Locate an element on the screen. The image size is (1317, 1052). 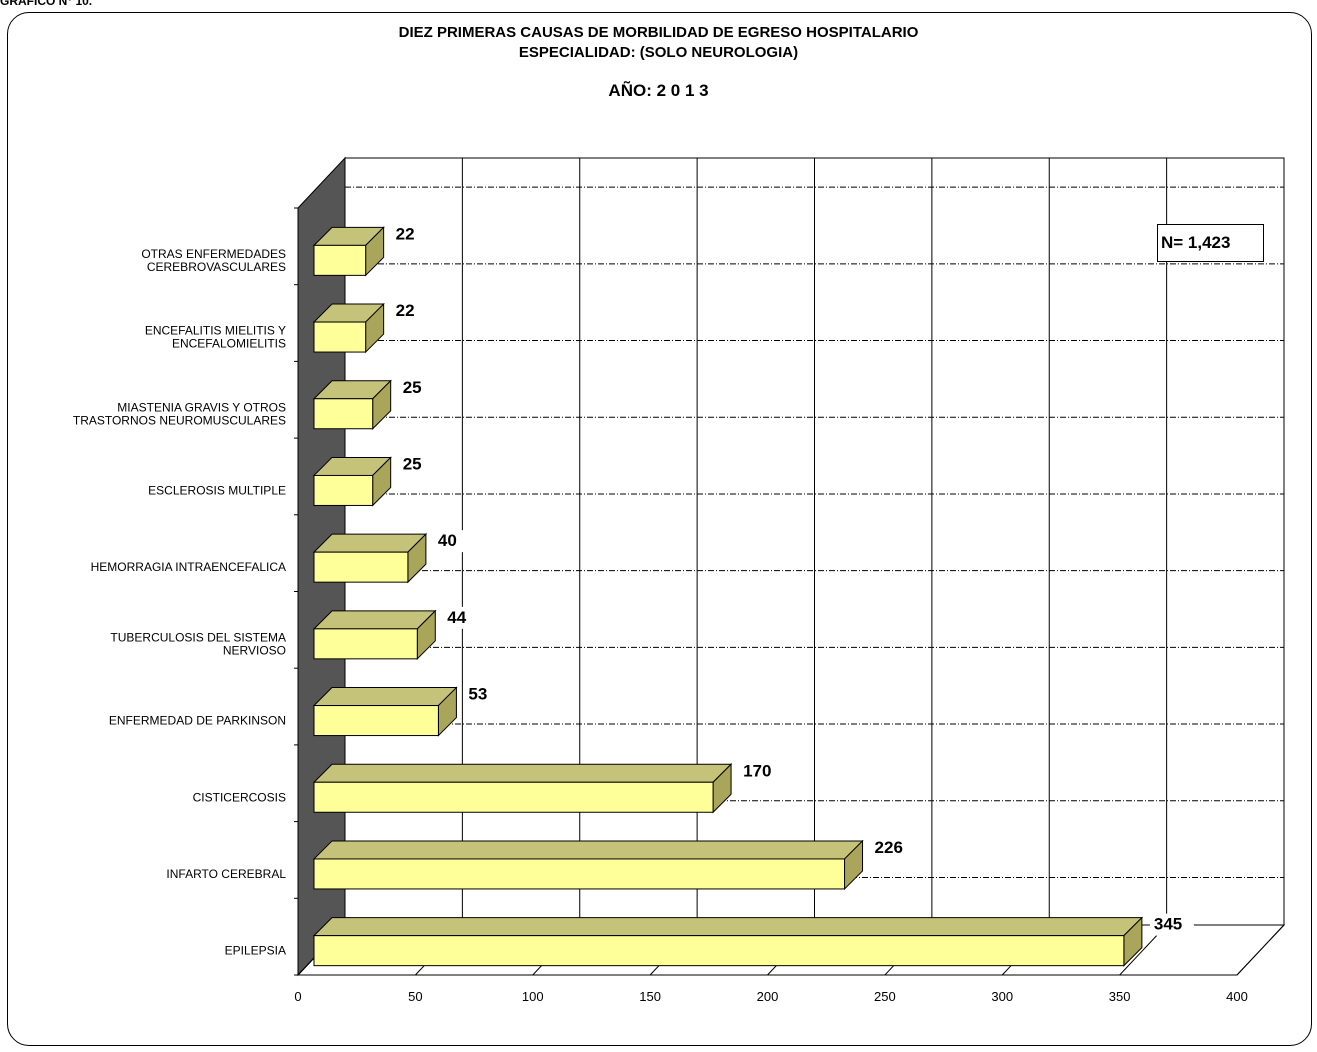
floor-gridline is located at coordinates (1260, 950).